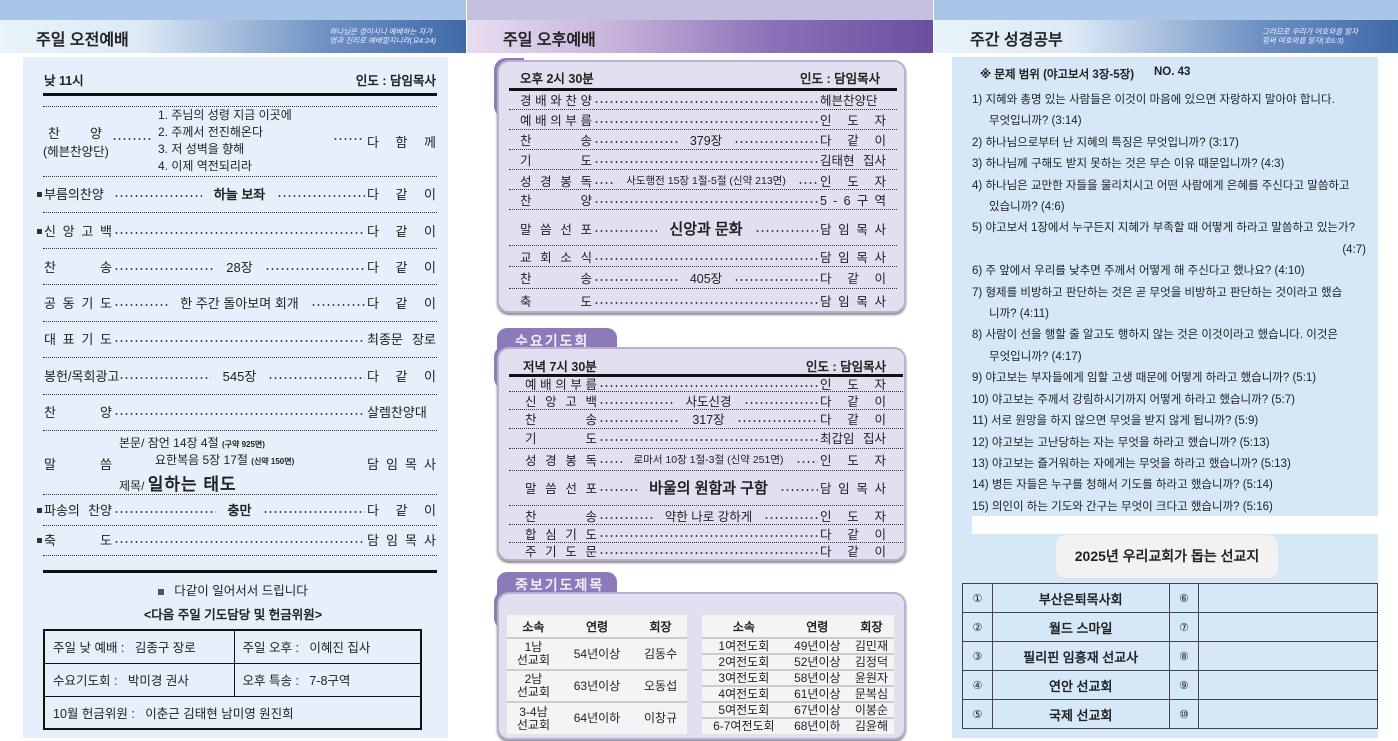 Image resolution: width=1398 pixels, height=741 pixels. What do you see at coordinates (703, 99) in the screenshot?
I see `order-row: 경 배 와 찬 양 헤븐찬양단` at bounding box center [703, 99].